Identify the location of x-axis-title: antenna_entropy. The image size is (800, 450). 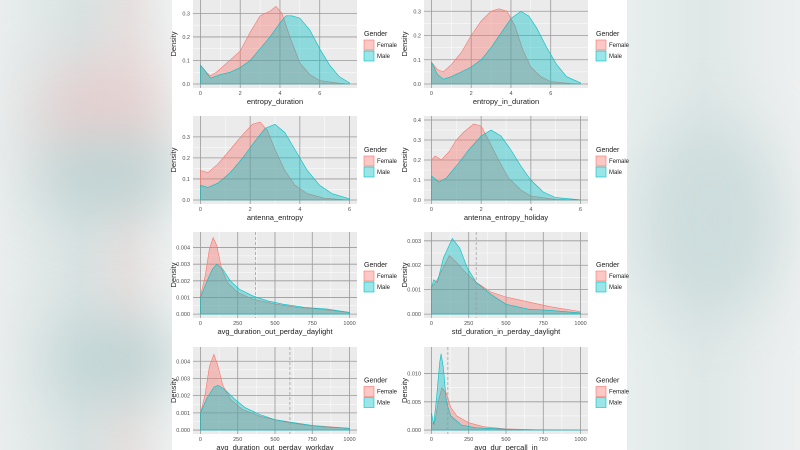
(275, 217).